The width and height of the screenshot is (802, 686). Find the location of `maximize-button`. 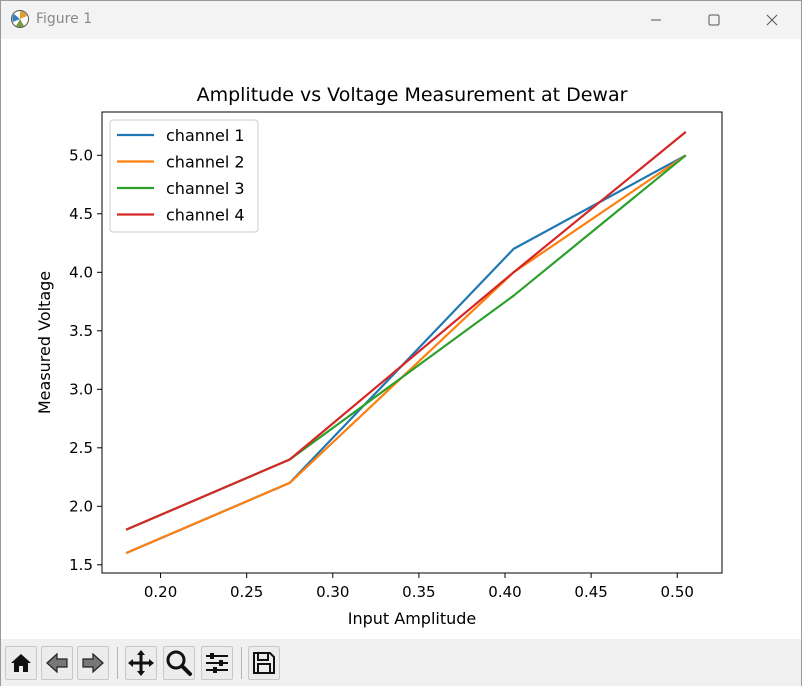

maximize-button is located at coordinates (714, 20).